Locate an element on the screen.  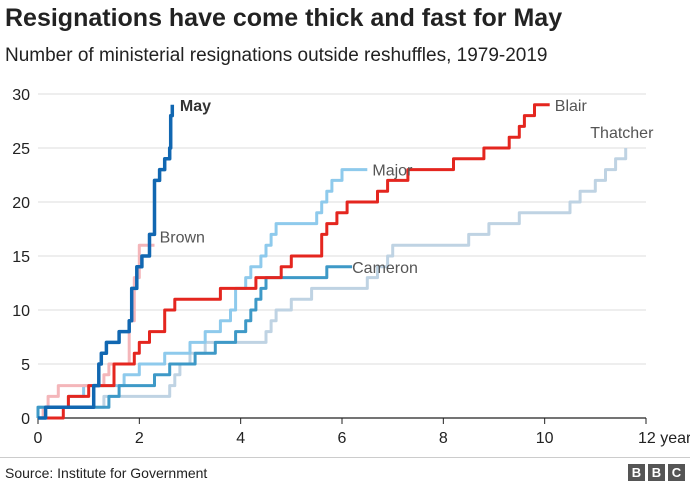
x-tick-label: 8 is located at coordinates (443, 438).